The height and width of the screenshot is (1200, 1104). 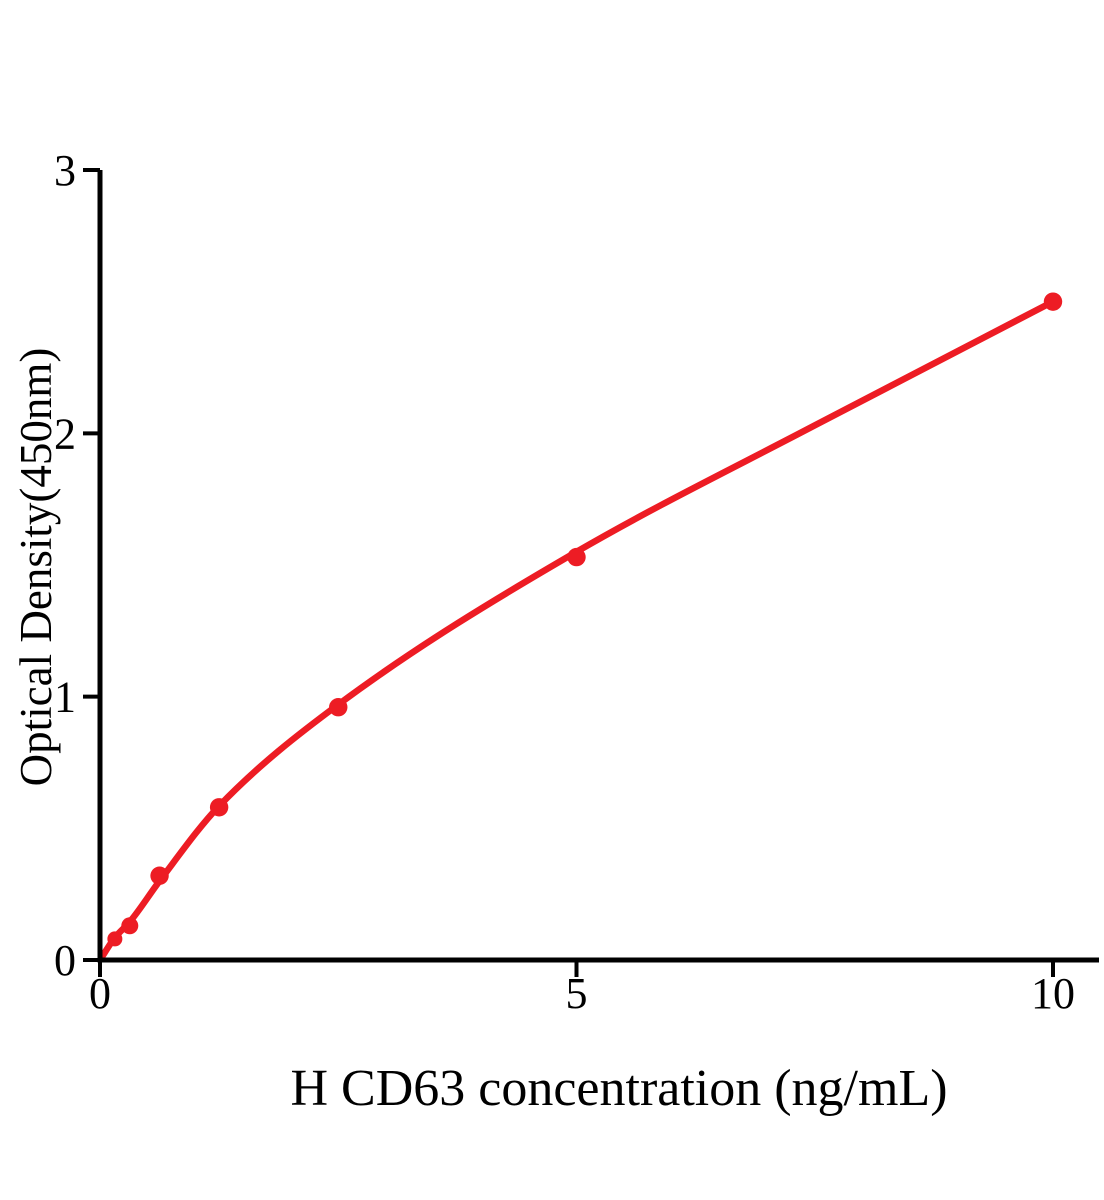 What do you see at coordinates (65, 170) in the screenshot?
I see `y-tick-label: 3` at bounding box center [65, 170].